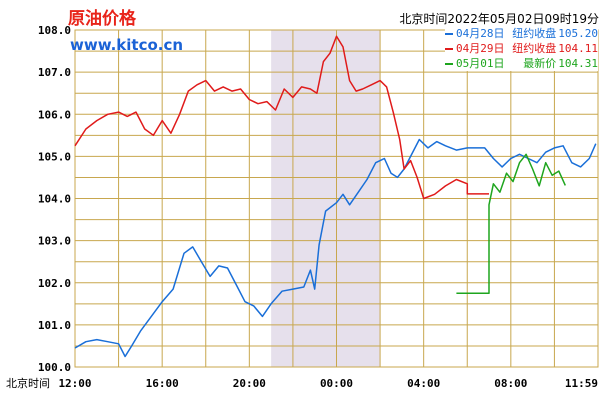 The image size is (603, 400). I want to click on legend-date: 04月28日, so click(480, 33).